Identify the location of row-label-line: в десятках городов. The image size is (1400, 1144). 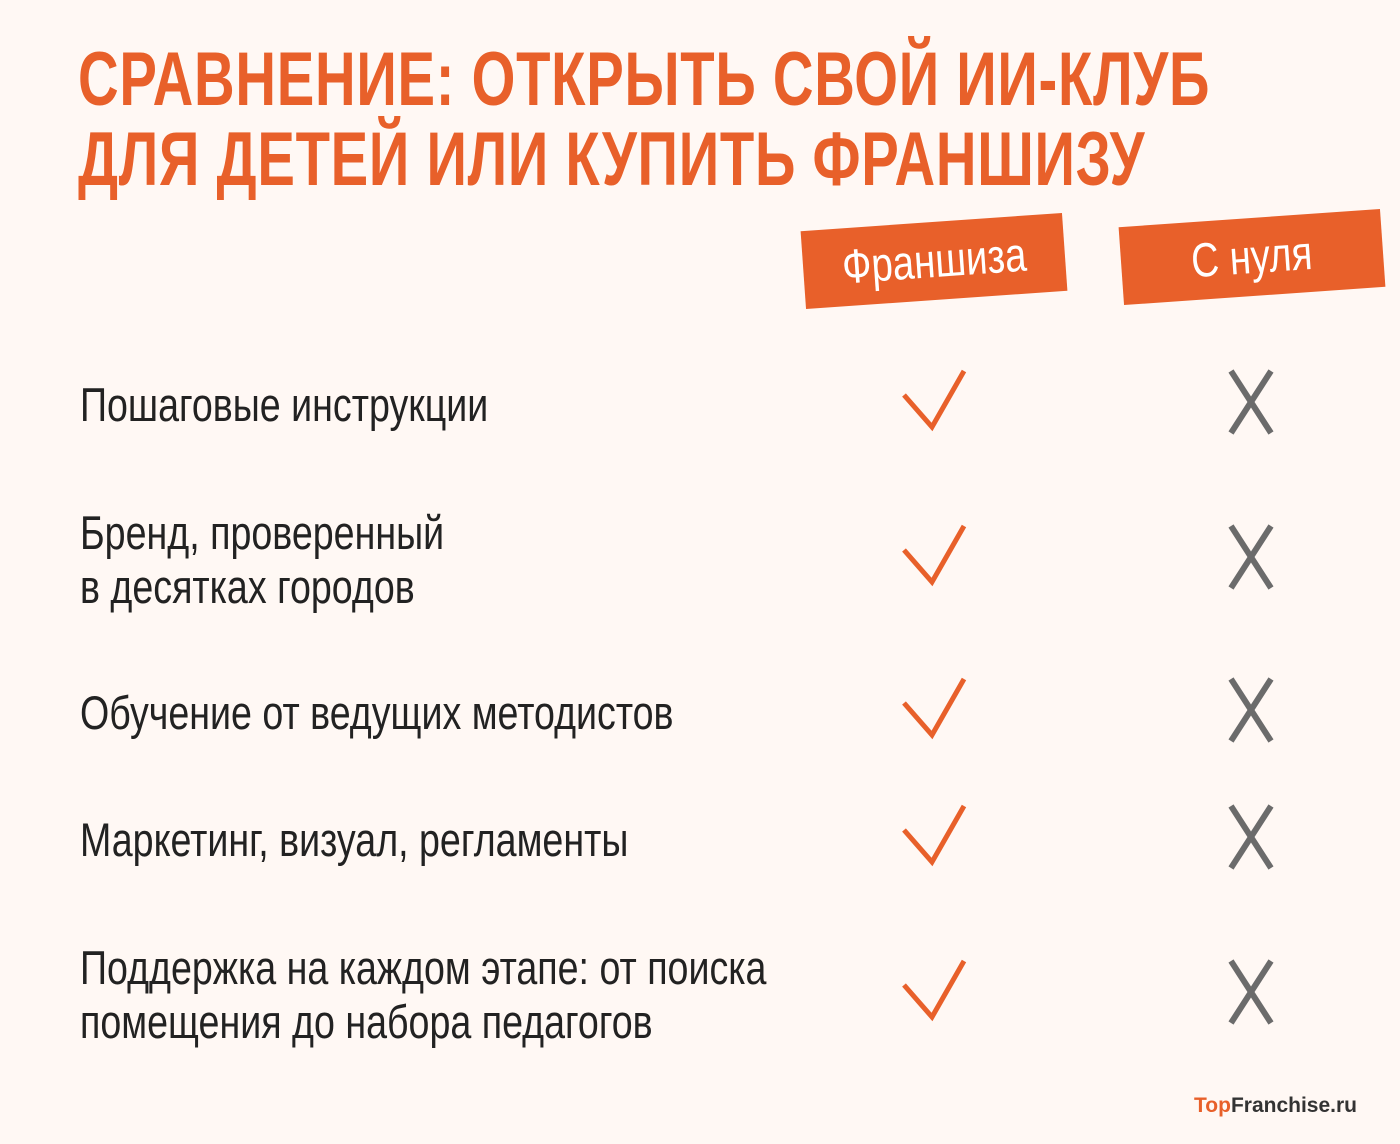
(247, 586).